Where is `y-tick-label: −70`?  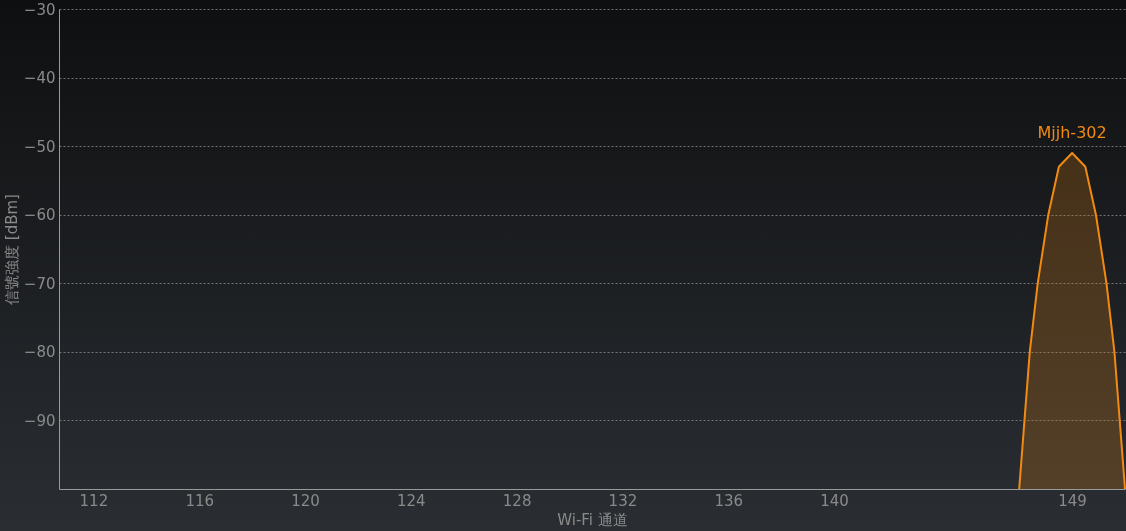
y-tick-label: −70 is located at coordinates (39, 283).